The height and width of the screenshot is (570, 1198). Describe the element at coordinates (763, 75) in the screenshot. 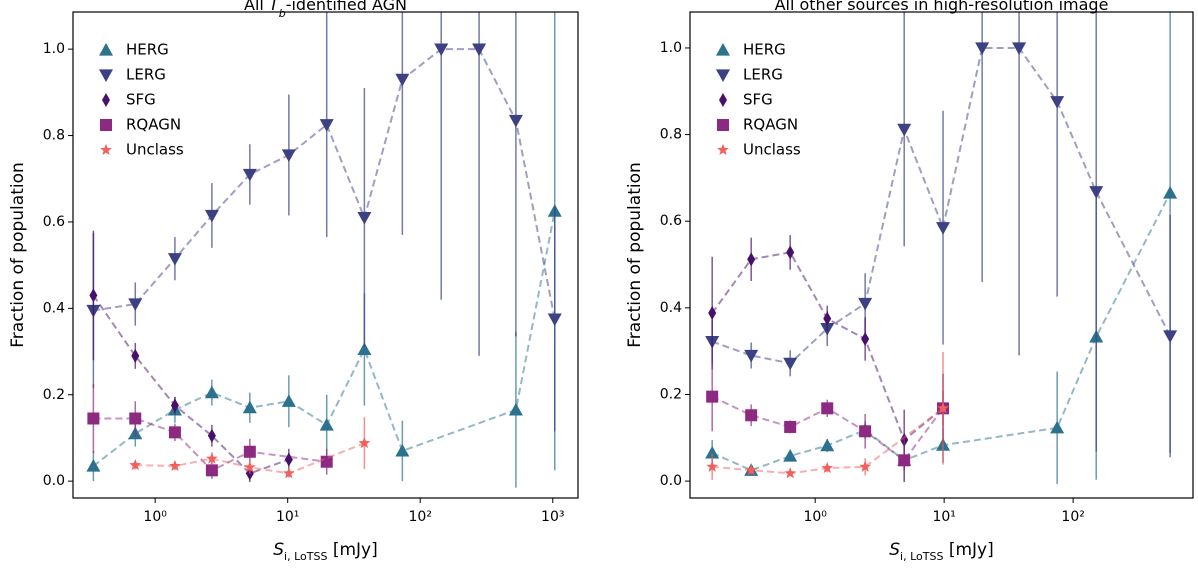

I see `legend-label: LERG` at that location.